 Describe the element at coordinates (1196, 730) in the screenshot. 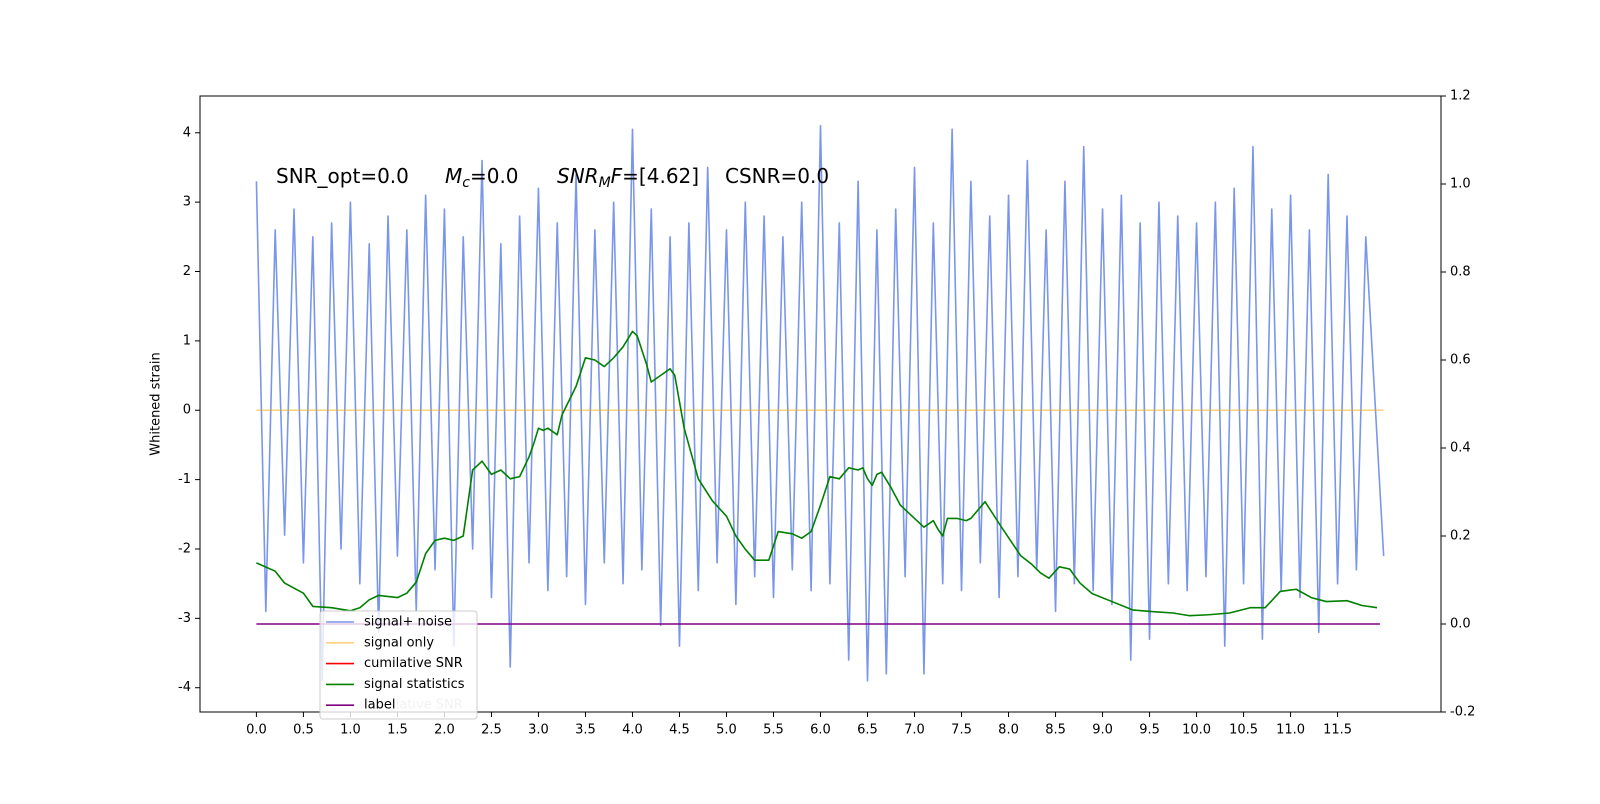

I see `x-tick-label: 10.0` at that location.